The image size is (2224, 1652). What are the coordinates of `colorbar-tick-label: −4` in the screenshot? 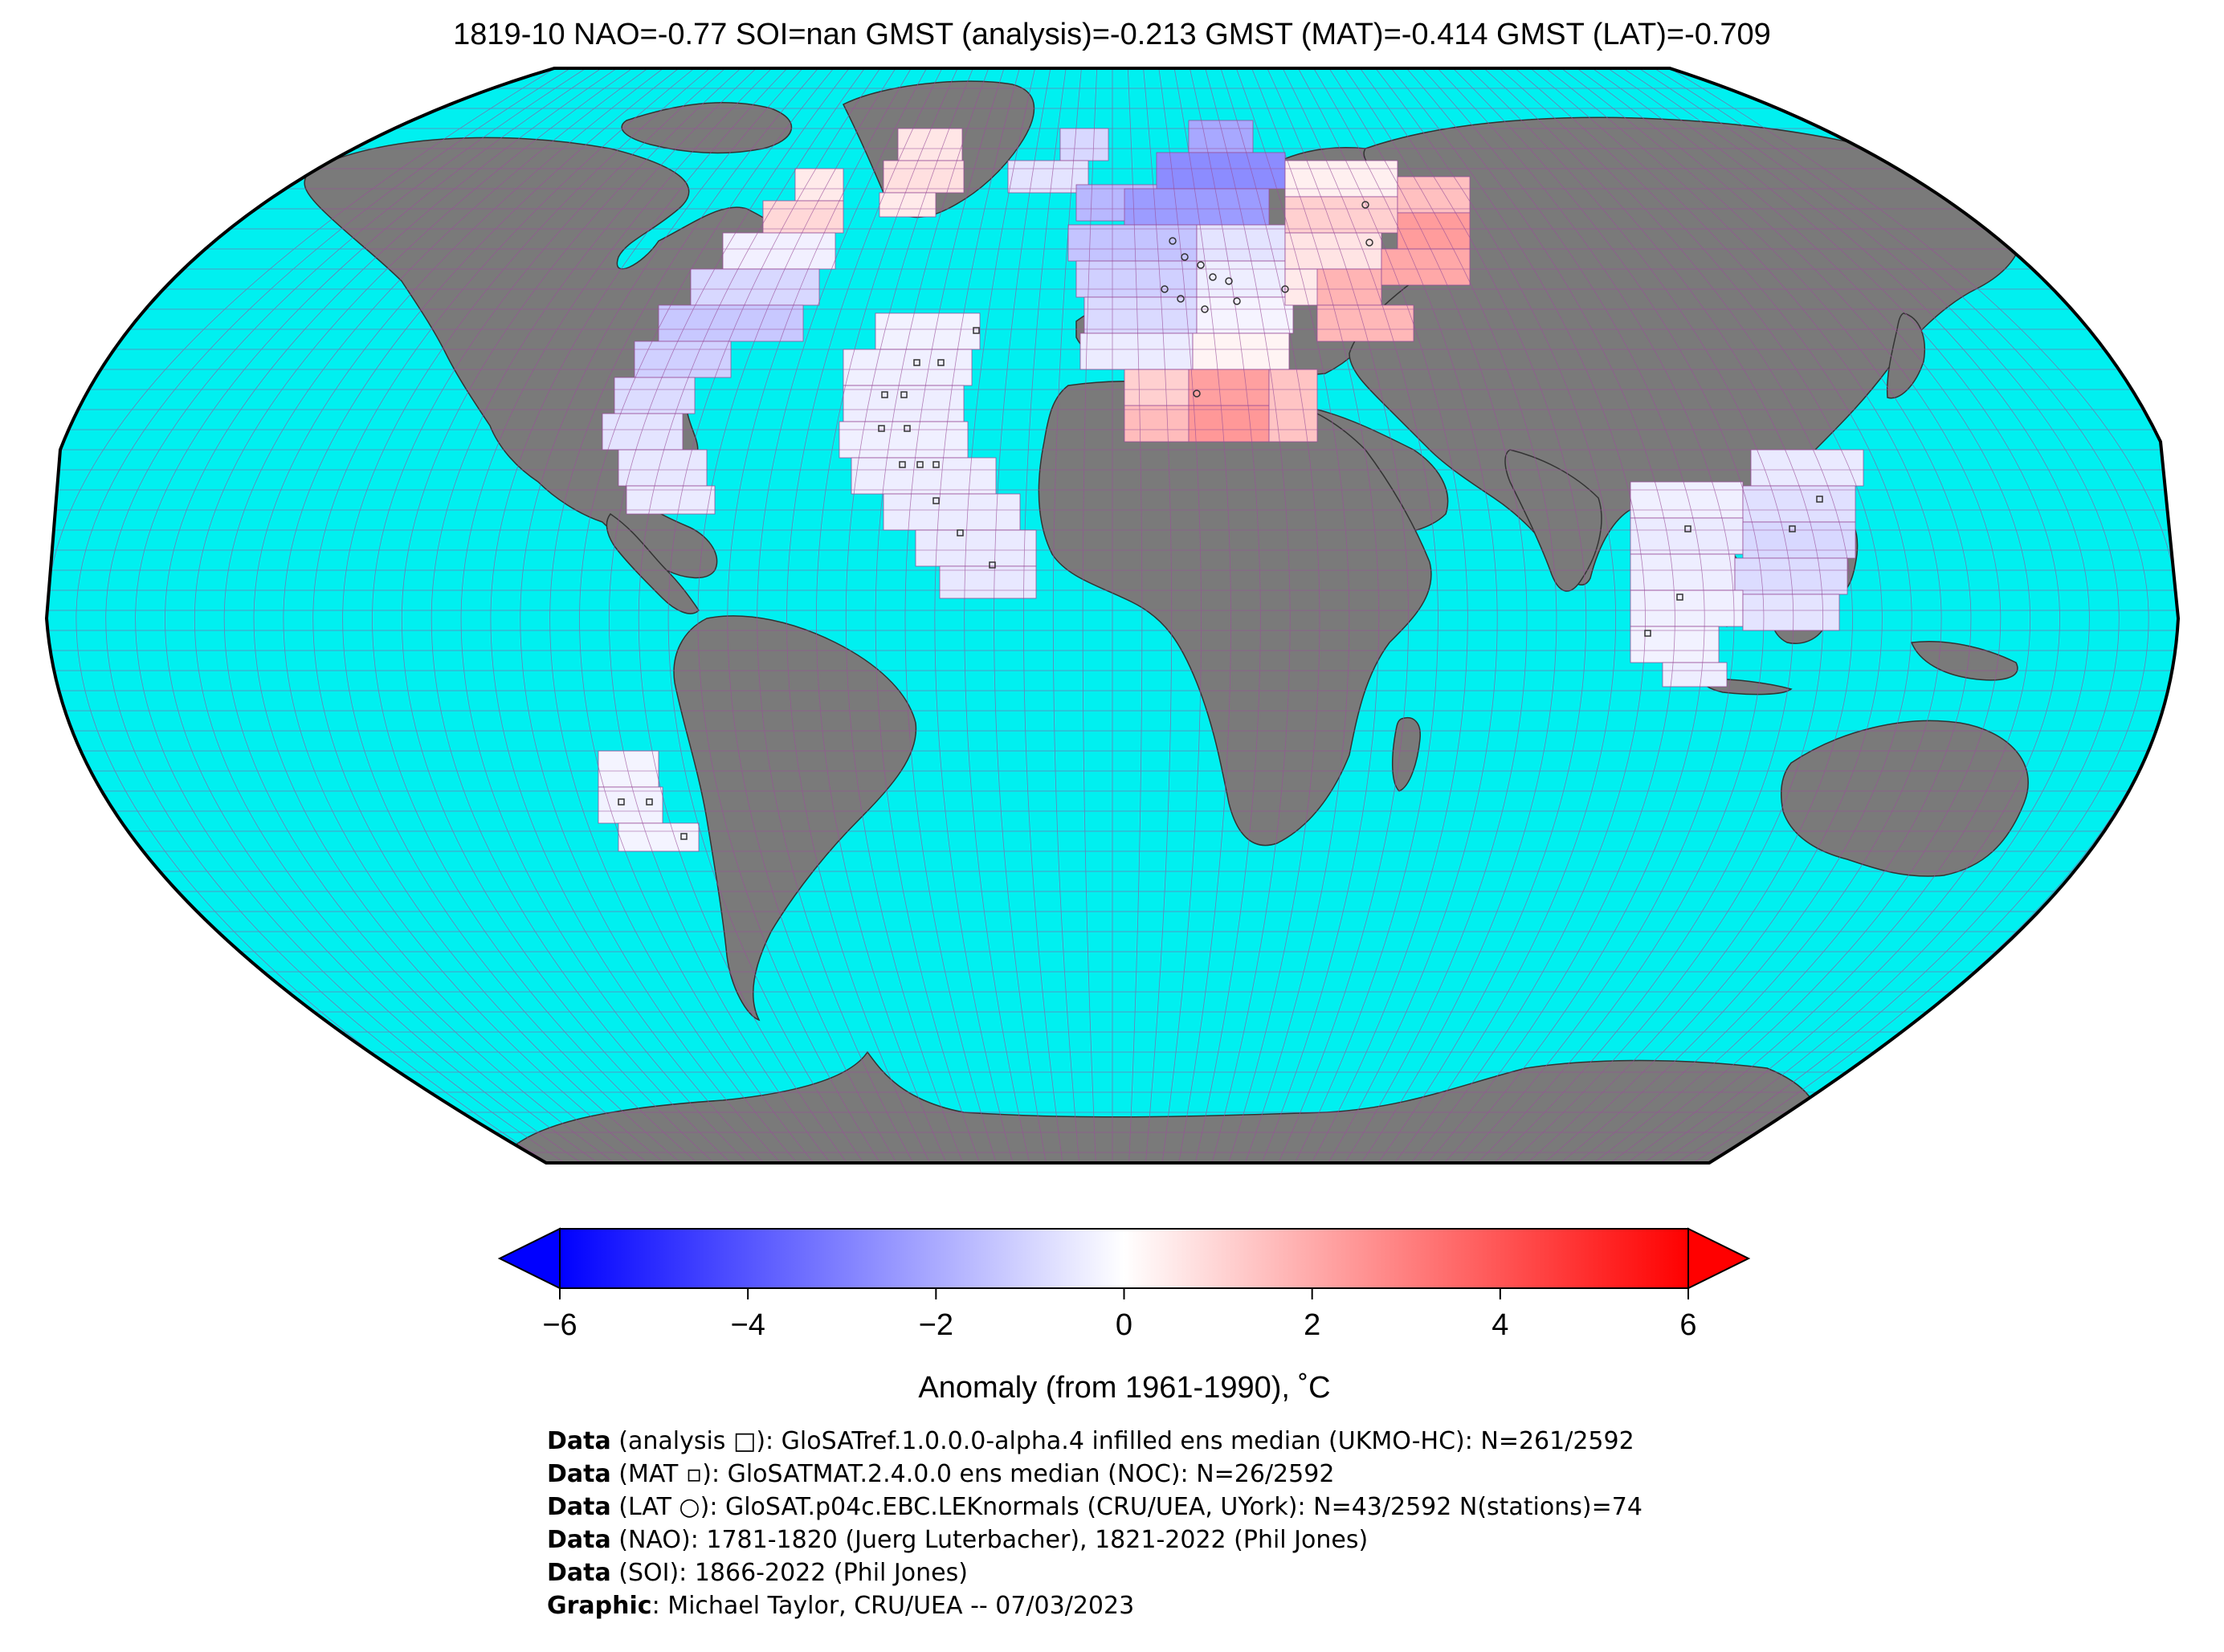 It's located at (748, 1325).